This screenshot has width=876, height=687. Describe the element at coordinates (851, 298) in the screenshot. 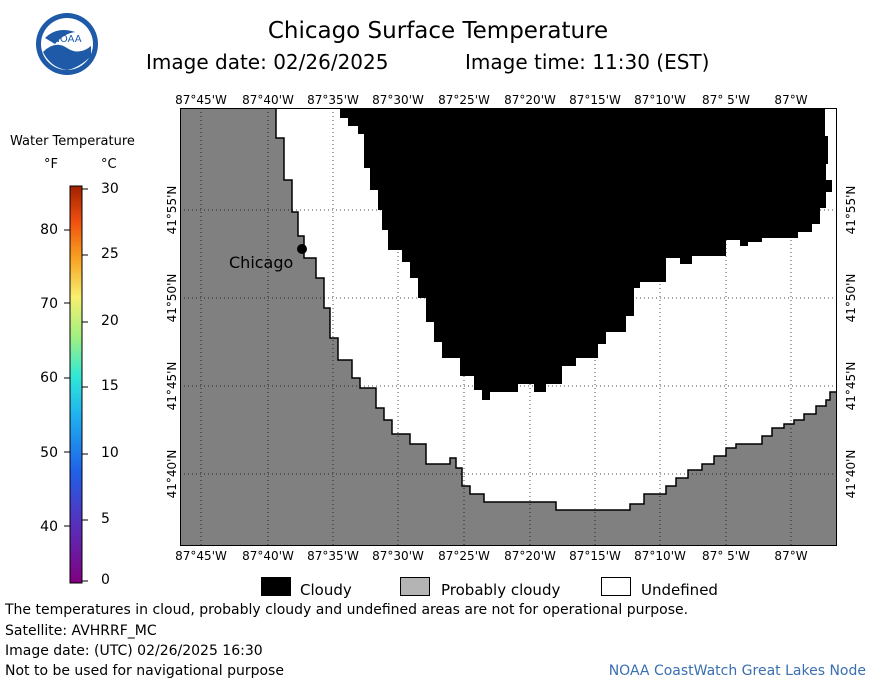

I see `lat-label-right: 41°50'N` at that location.